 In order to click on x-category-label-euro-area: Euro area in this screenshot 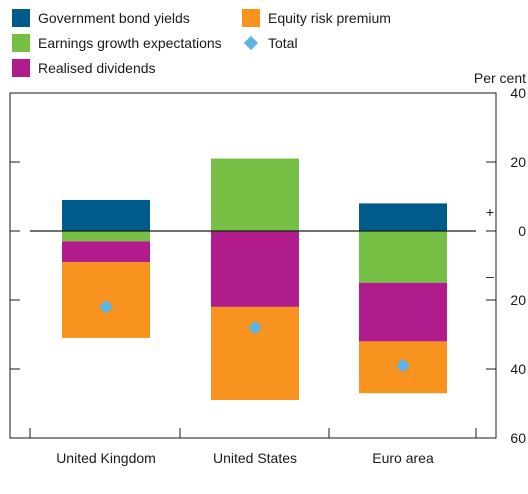, I will do `click(403, 458)`.